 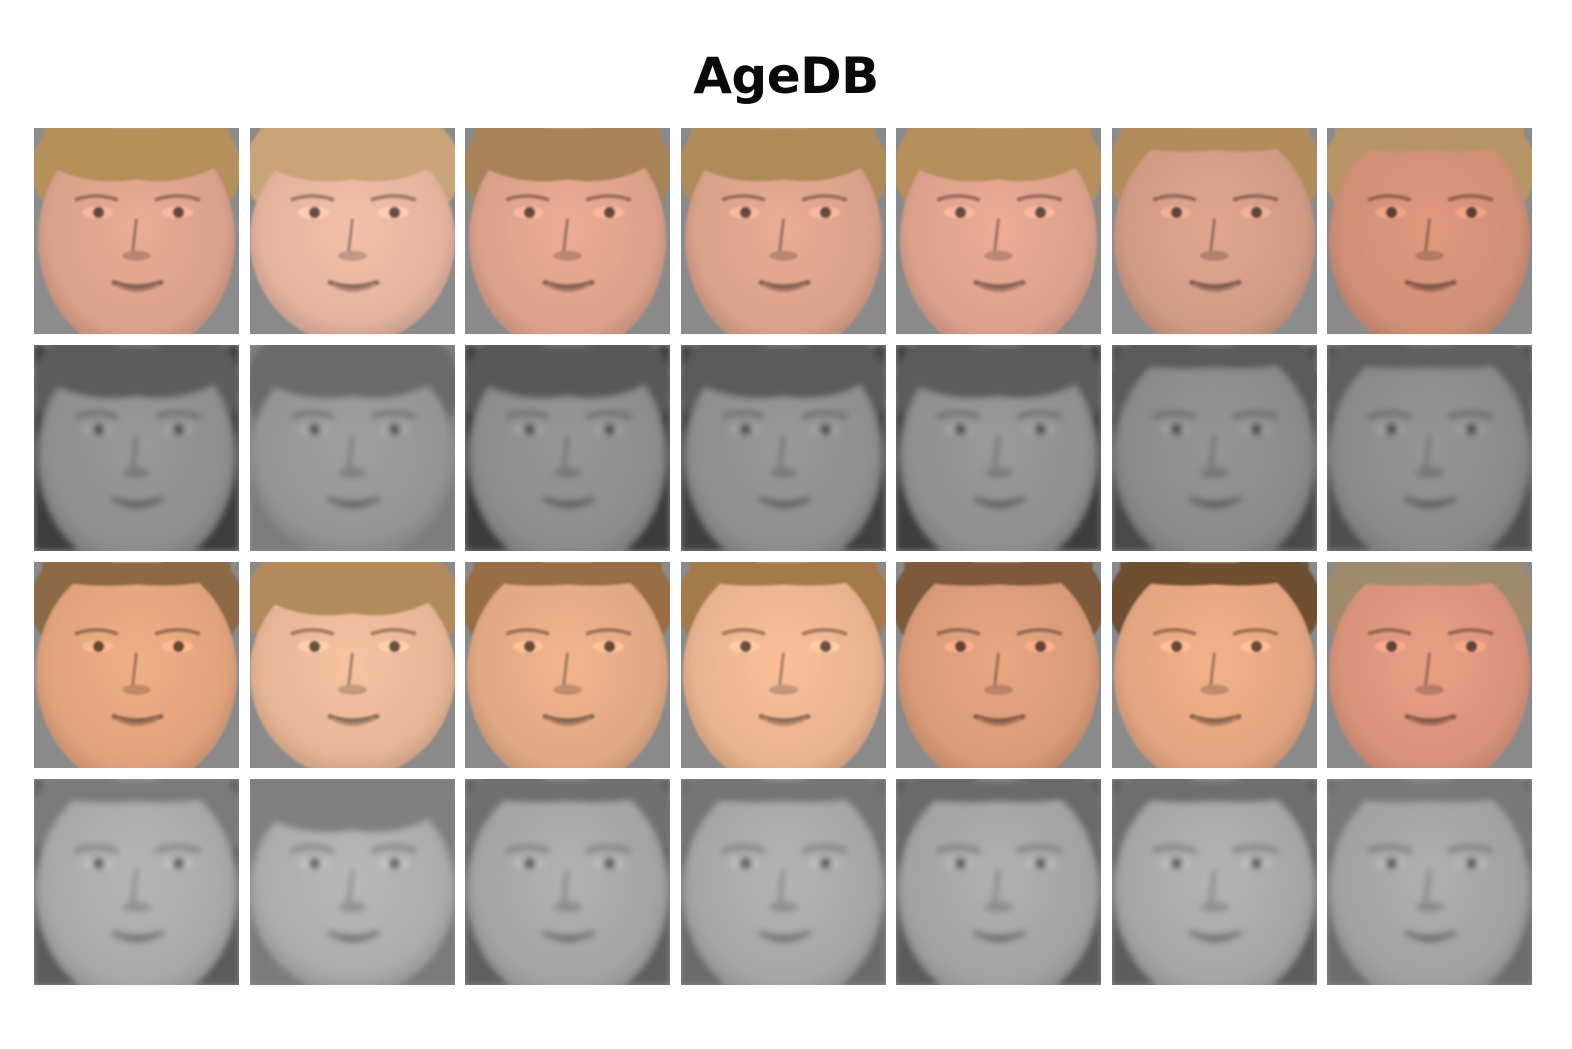 I want to click on figure-title: AgeDB, so click(x=786, y=76).